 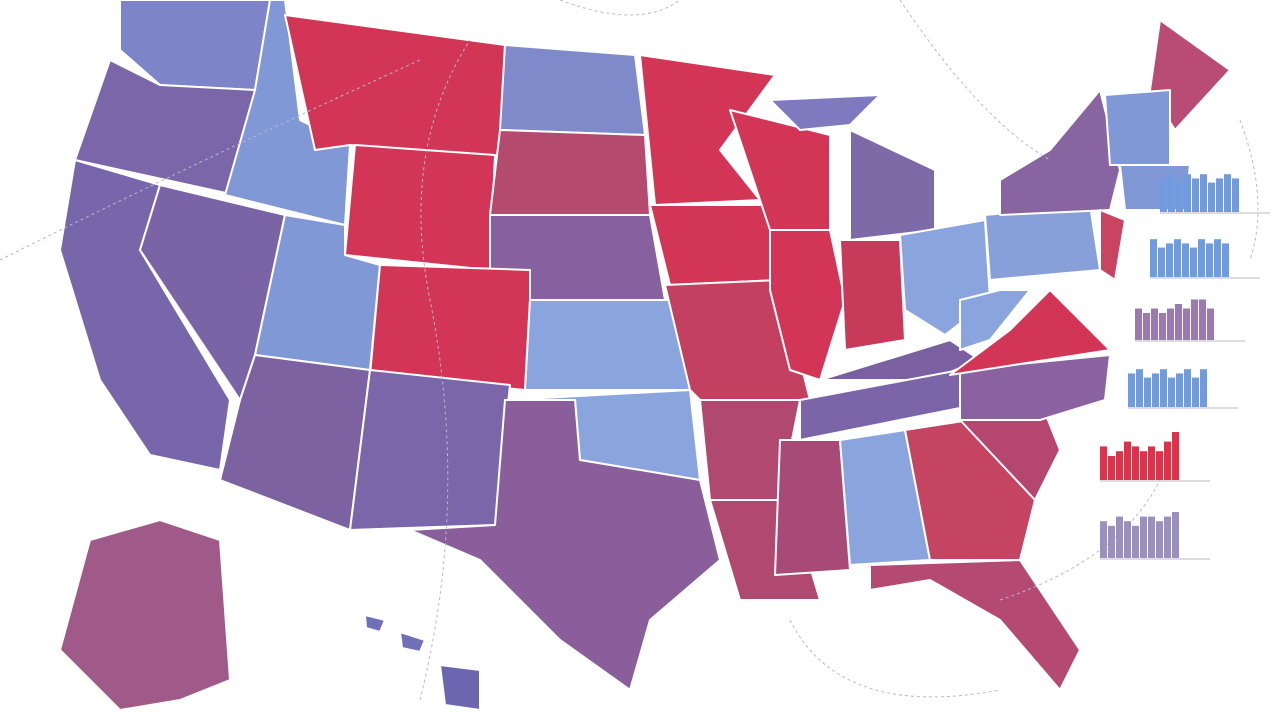 What do you see at coordinates (1185, 367) in the screenshot?
I see `mini-charts` at bounding box center [1185, 367].